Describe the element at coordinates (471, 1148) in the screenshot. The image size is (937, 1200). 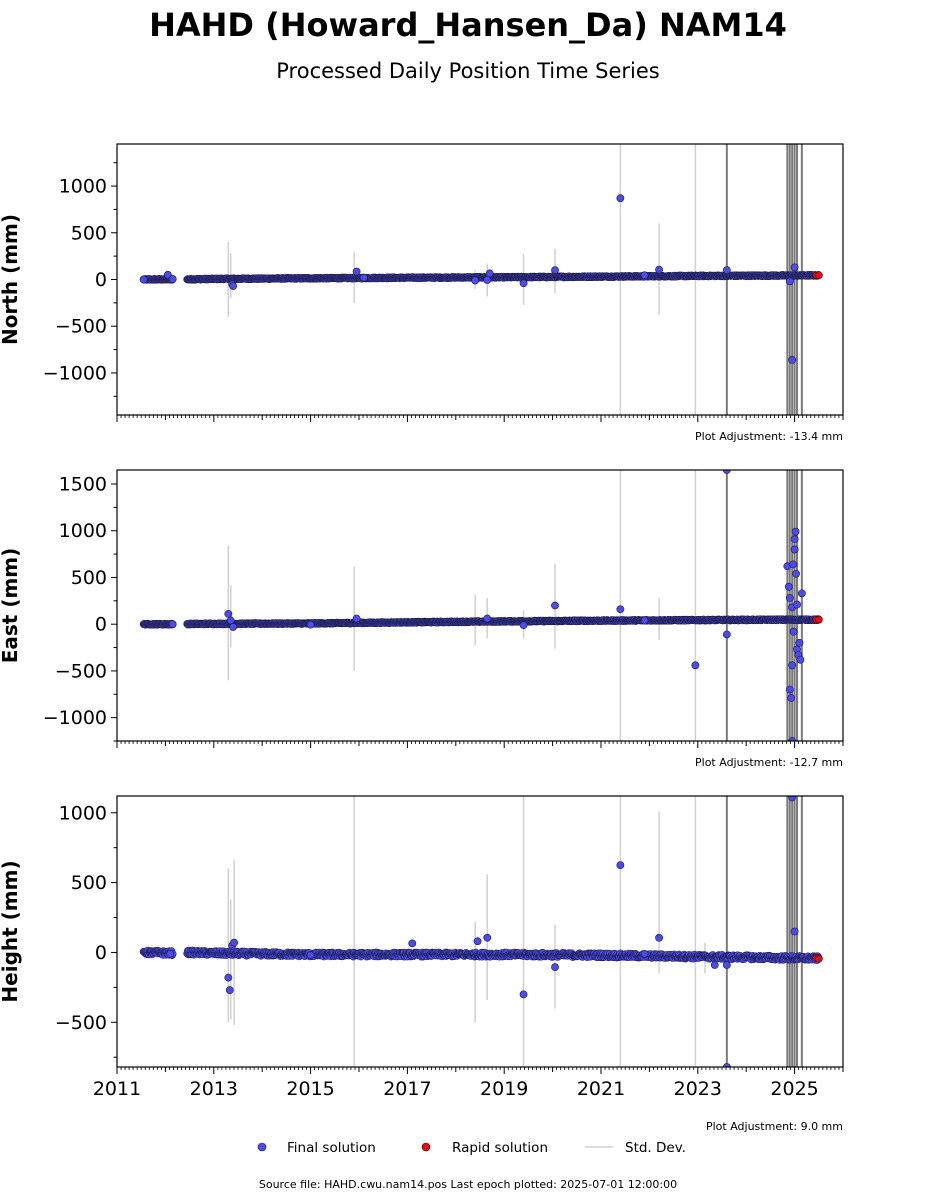
I see `legend: Final solution Rapid solution Std. Dev.` at that location.